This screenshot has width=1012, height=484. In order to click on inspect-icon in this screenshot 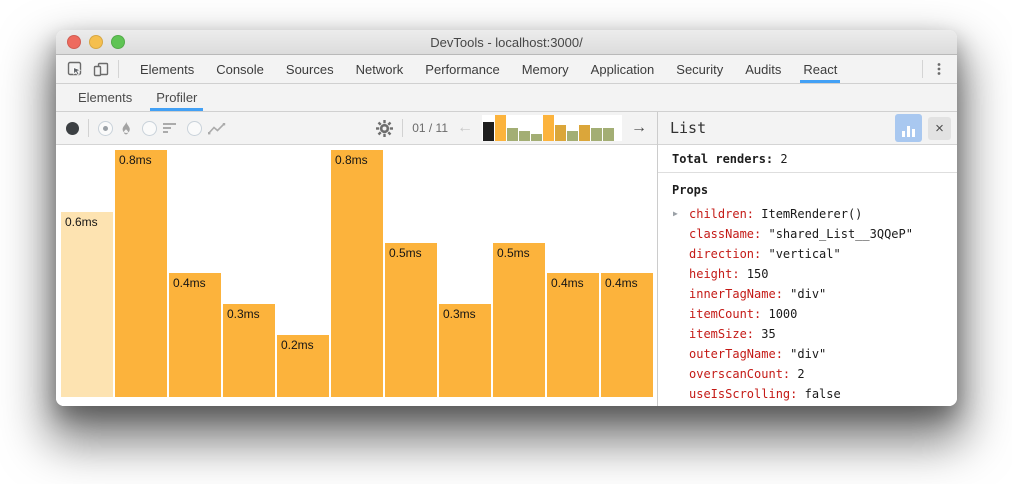, I will do `click(74, 68)`.